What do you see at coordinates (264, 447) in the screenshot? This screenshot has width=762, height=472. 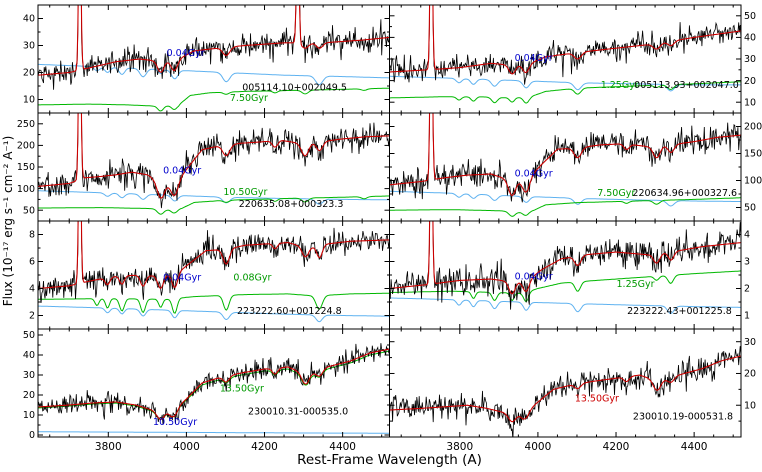 I see `x-tick-label: 4200` at bounding box center [264, 447].